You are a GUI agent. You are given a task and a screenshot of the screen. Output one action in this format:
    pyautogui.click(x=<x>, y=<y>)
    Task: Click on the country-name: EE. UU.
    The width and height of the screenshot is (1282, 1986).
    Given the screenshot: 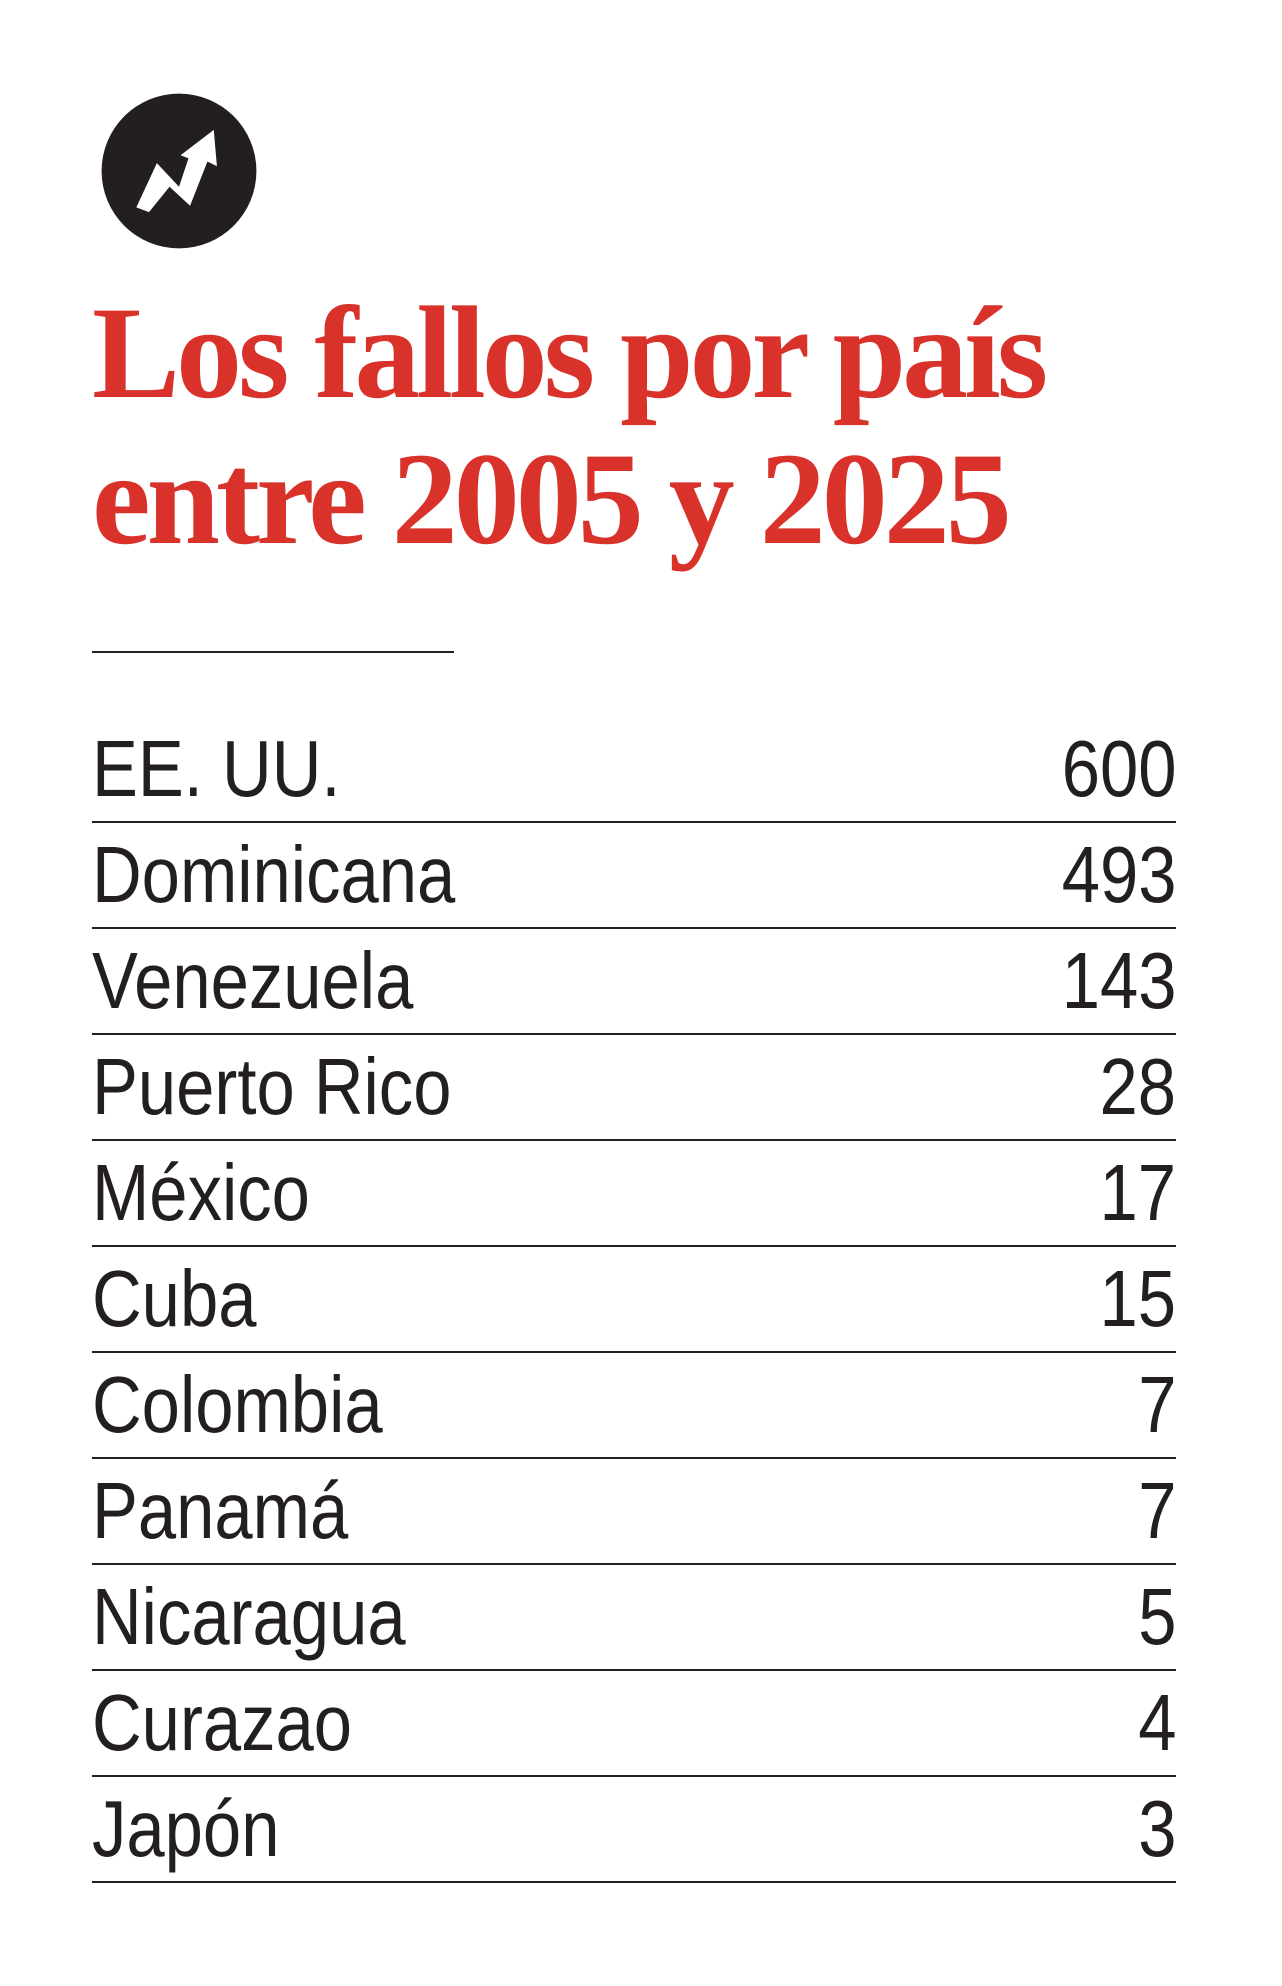 What is the action you would take?
    pyautogui.click(x=216, y=768)
    